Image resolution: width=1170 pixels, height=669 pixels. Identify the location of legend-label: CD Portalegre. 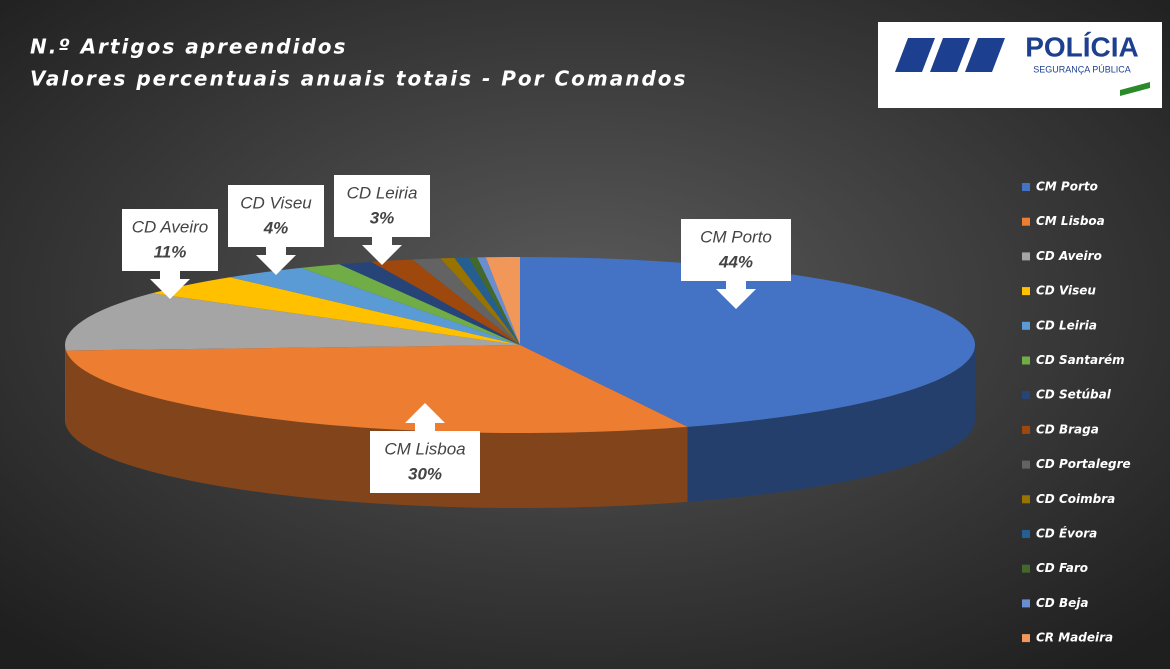
(1083, 464).